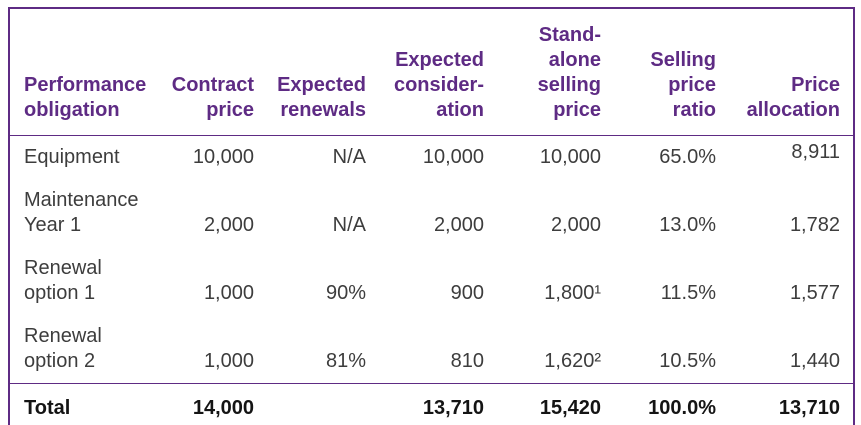 The height and width of the screenshot is (425, 861). I want to click on table-cell: 100.0%, so click(682, 408).